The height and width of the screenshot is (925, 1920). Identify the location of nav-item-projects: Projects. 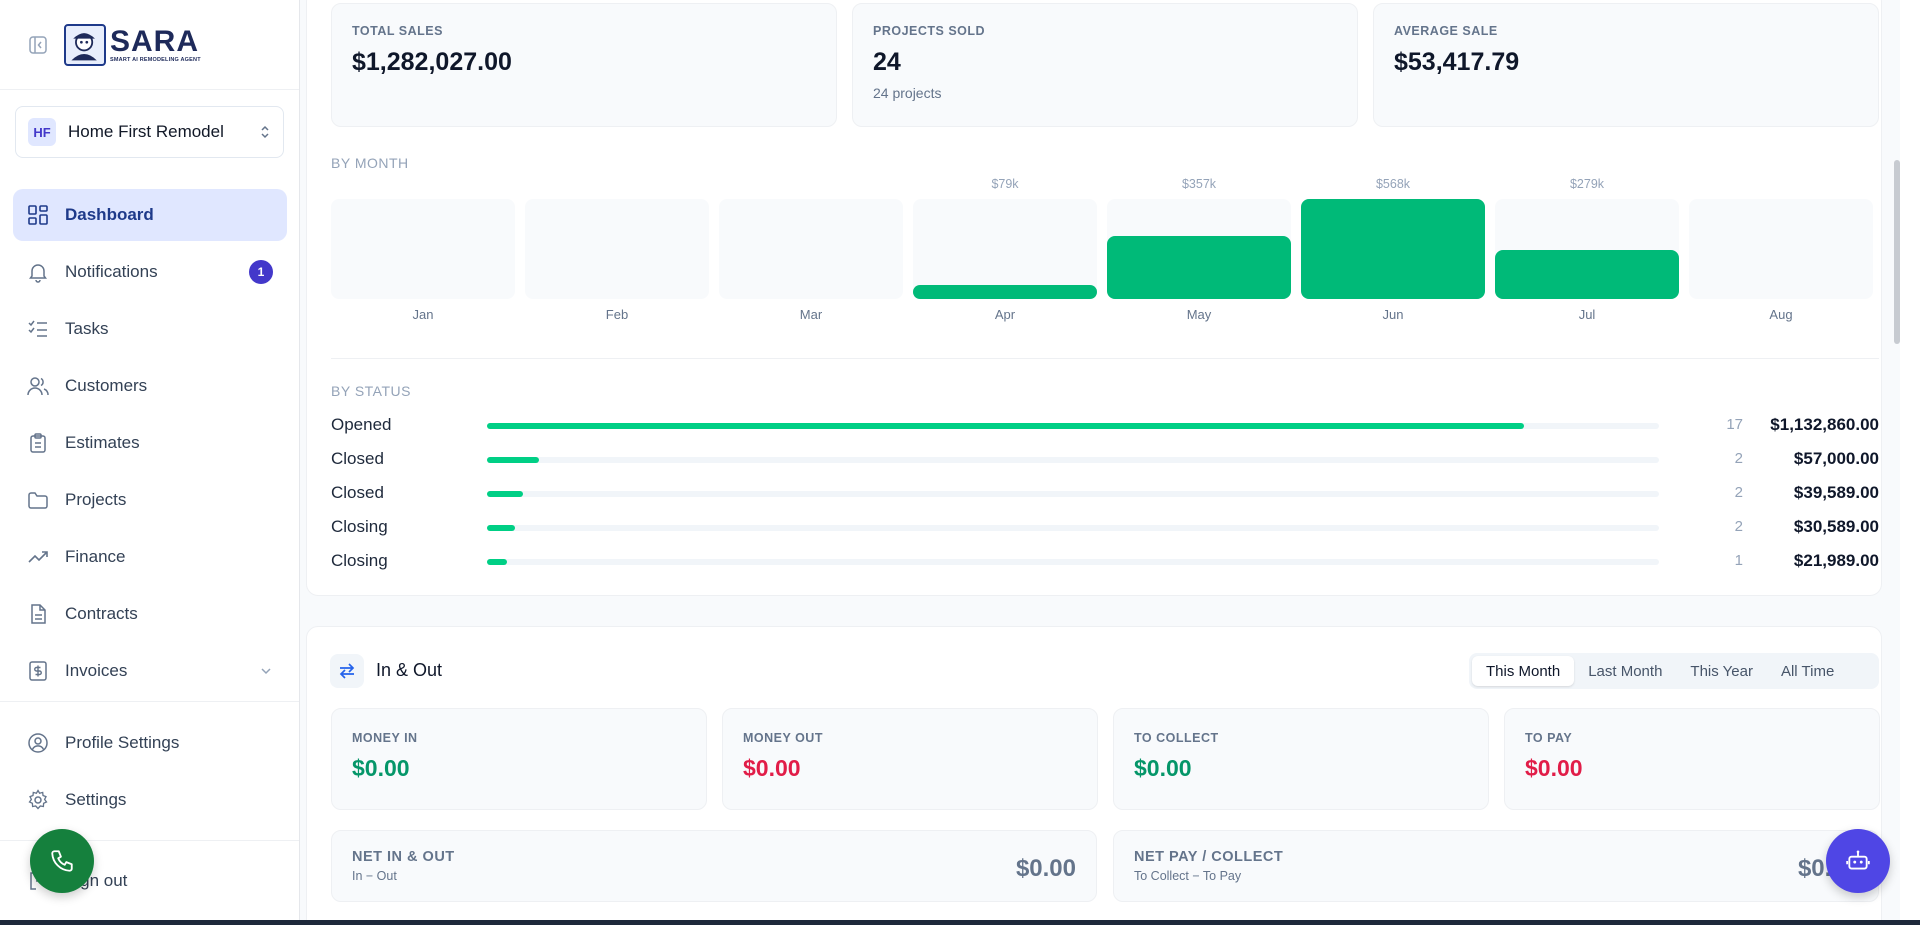
(150, 500).